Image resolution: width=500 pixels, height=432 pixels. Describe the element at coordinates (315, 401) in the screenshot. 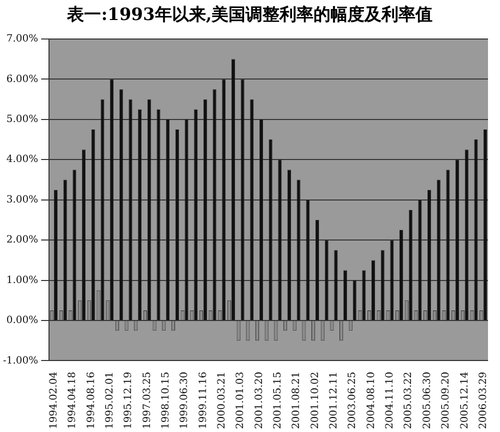

I see `x-tick-label: 2001.10.02` at that location.